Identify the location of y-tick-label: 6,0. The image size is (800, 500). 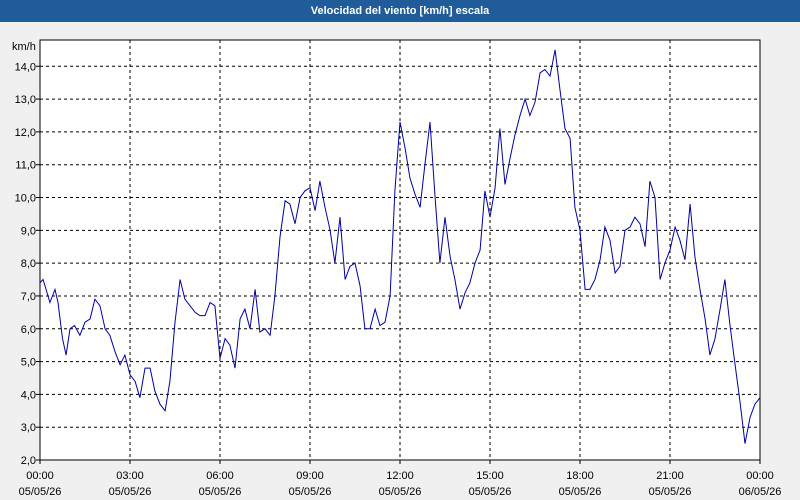
(28, 330).